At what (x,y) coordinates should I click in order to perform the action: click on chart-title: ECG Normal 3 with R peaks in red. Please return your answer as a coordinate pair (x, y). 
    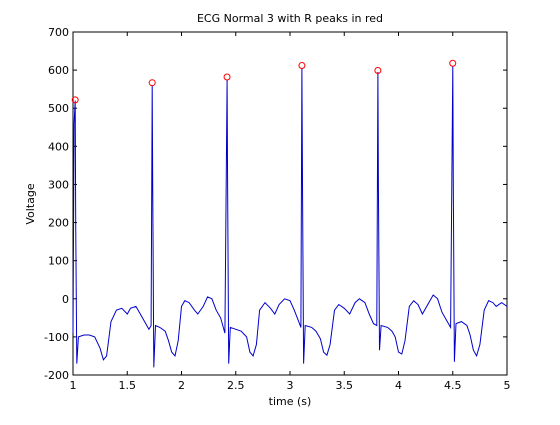
    Looking at the image, I should click on (290, 18).